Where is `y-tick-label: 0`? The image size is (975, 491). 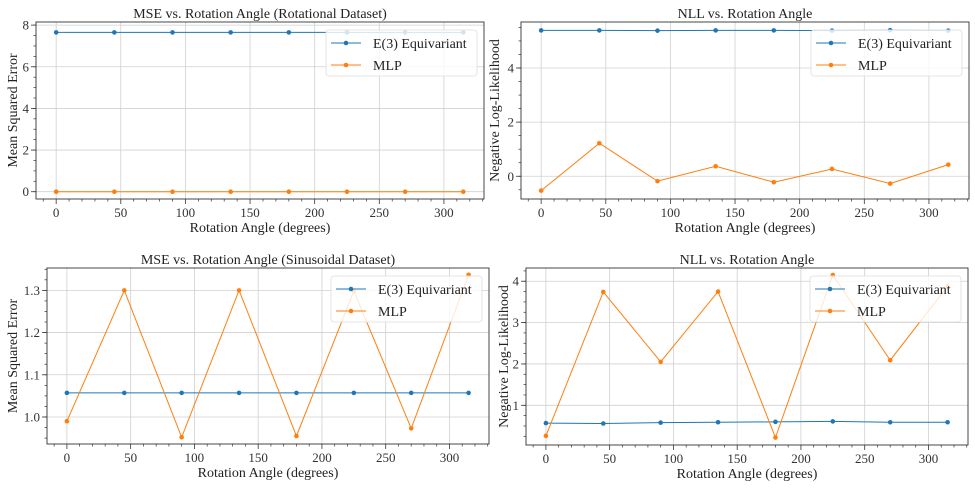 y-tick-label: 0 is located at coordinates (511, 176).